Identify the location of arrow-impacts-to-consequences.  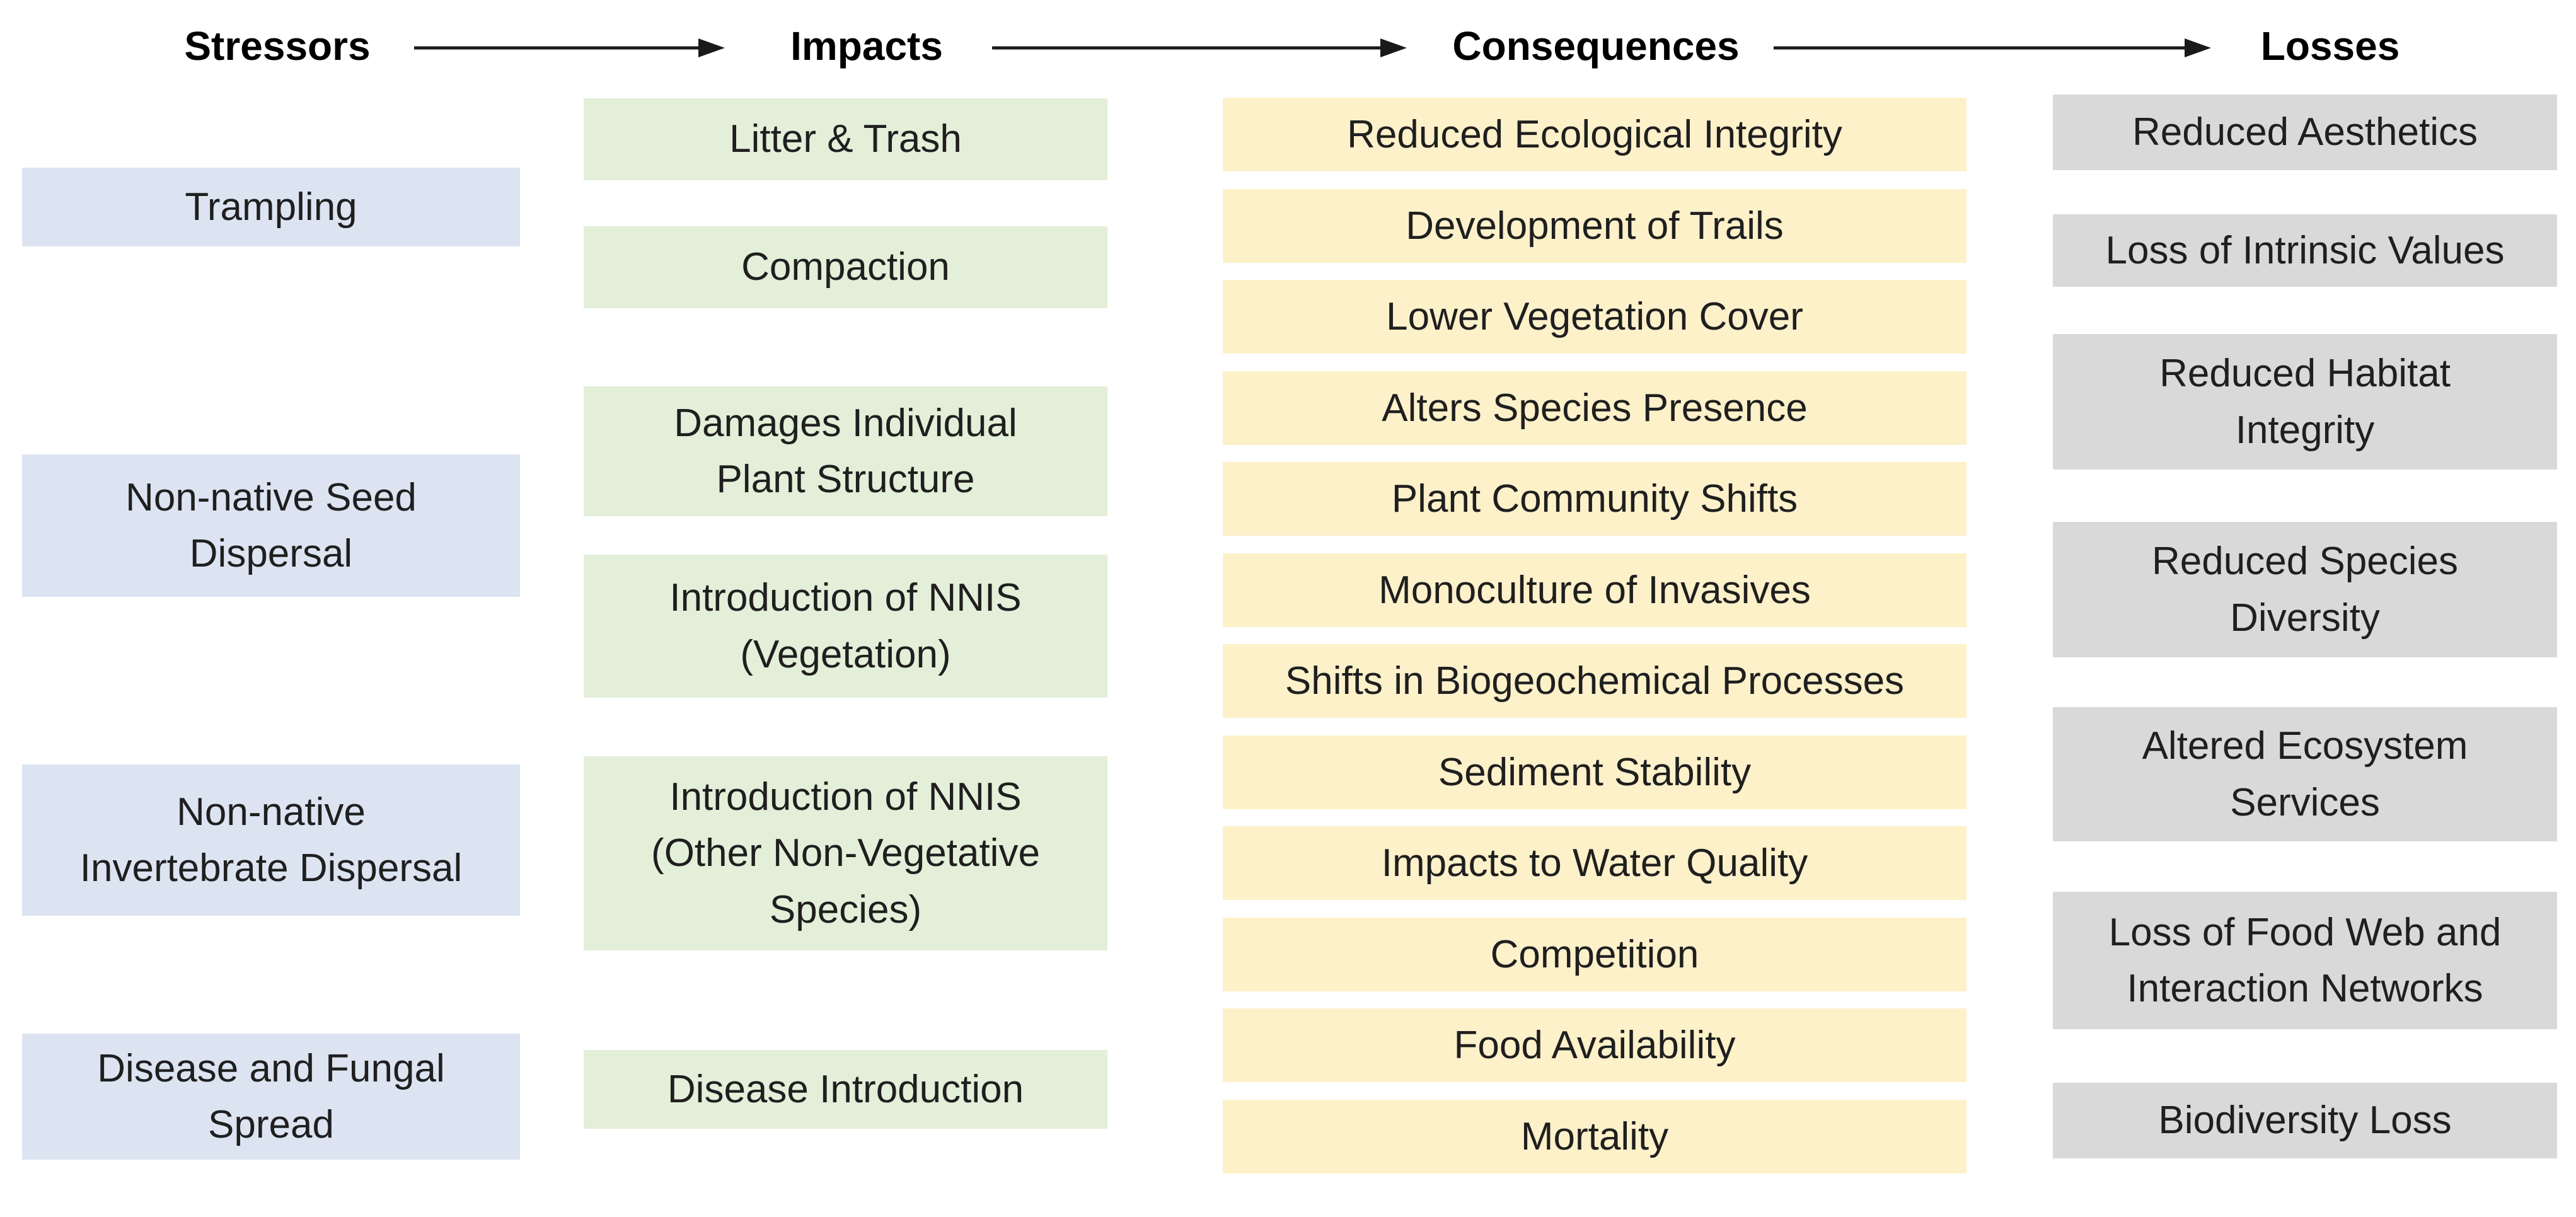
(1199, 48).